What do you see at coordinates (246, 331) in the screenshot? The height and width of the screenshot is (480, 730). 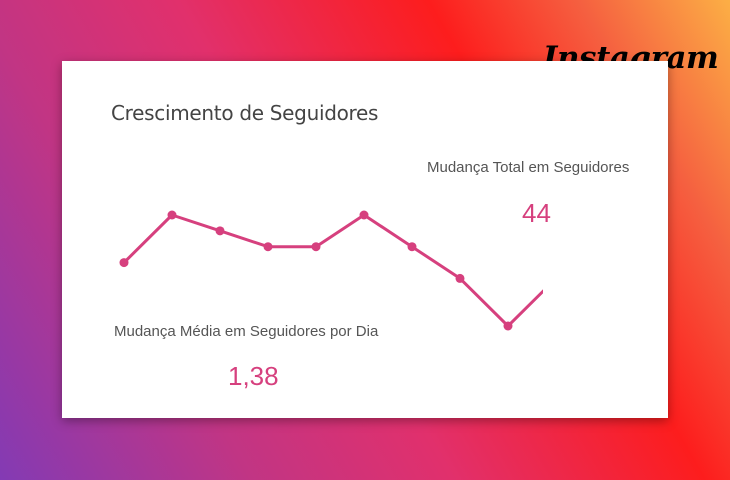 I see `avg-change-label: Mudança Média em Seguidores por Dia` at bounding box center [246, 331].